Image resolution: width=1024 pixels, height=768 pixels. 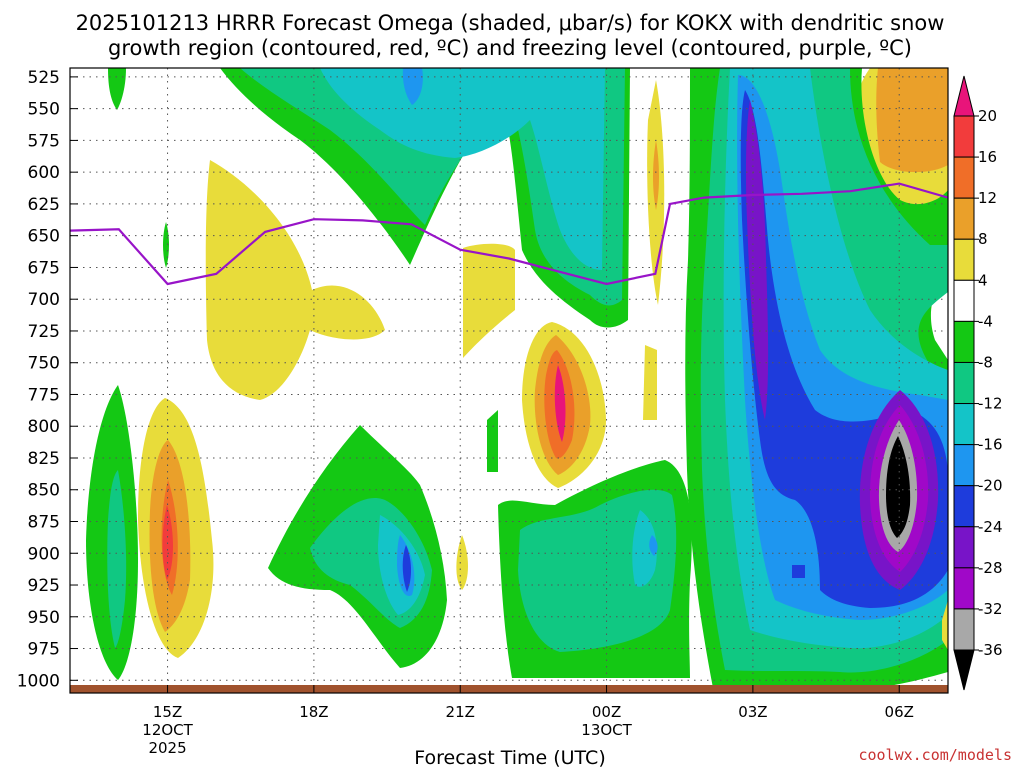 What do you see at coordinates (964, 96) in the screenshot?
I see `colorbar-max-triangle` at bounding box center [964, 96].